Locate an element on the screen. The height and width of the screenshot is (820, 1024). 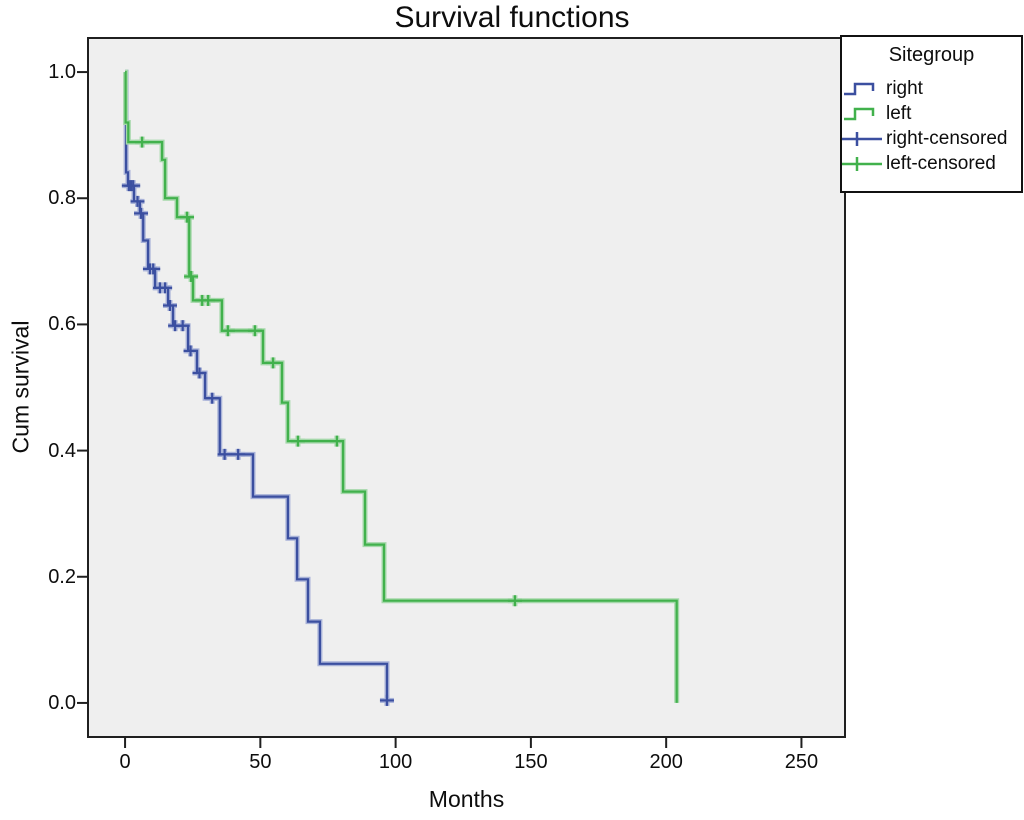
legend-item-right-censored: right-censored is located at coordinates (931, 138).